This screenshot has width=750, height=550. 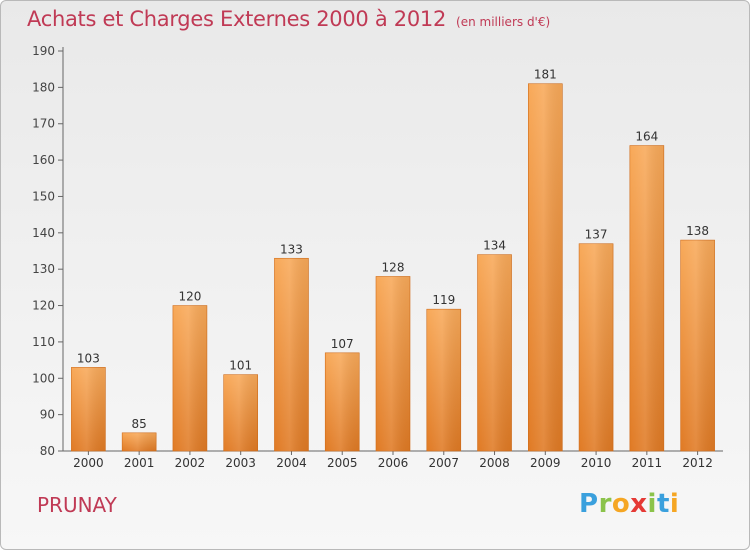 What do you see at coordinates (43, 124) in the screenshot?
I see `y-tick-label: 170` at bounding box center [43, 124].